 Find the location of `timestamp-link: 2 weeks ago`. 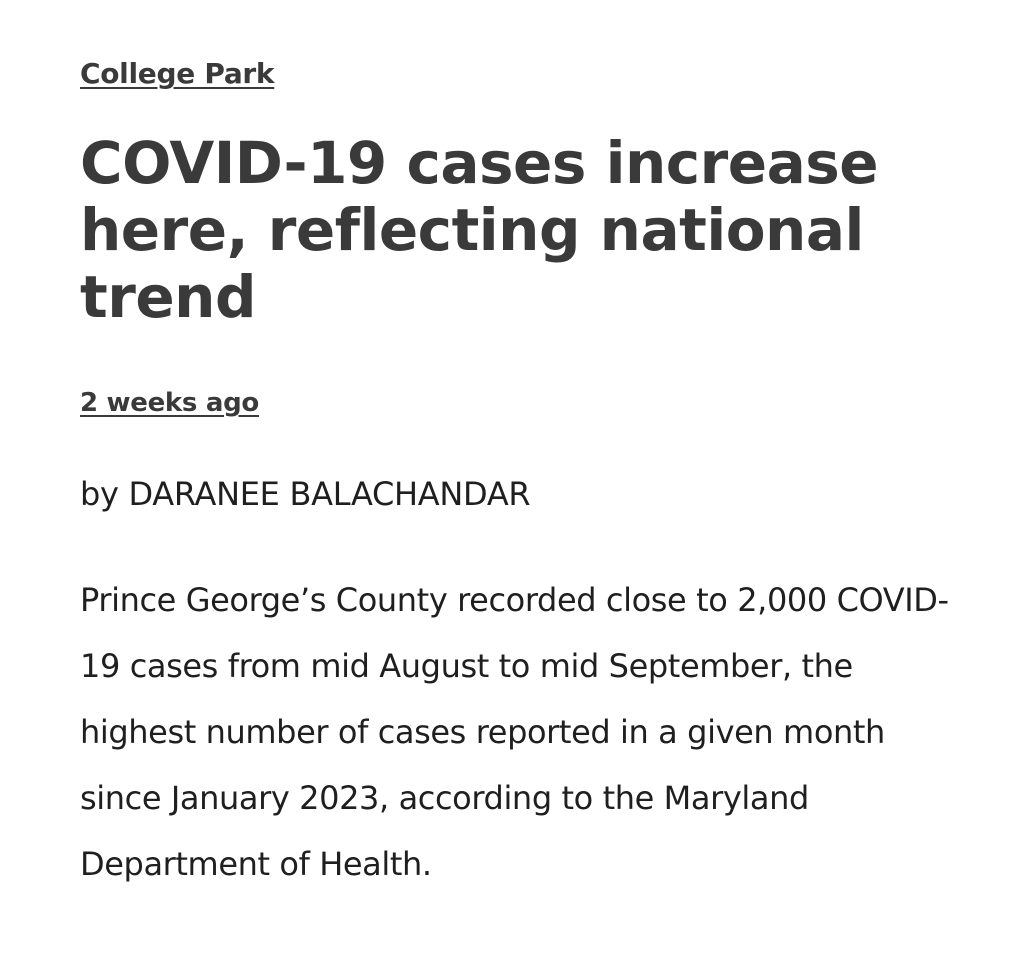

timestamp-link: 2 weeks ago is located at coordinates (169, 403).